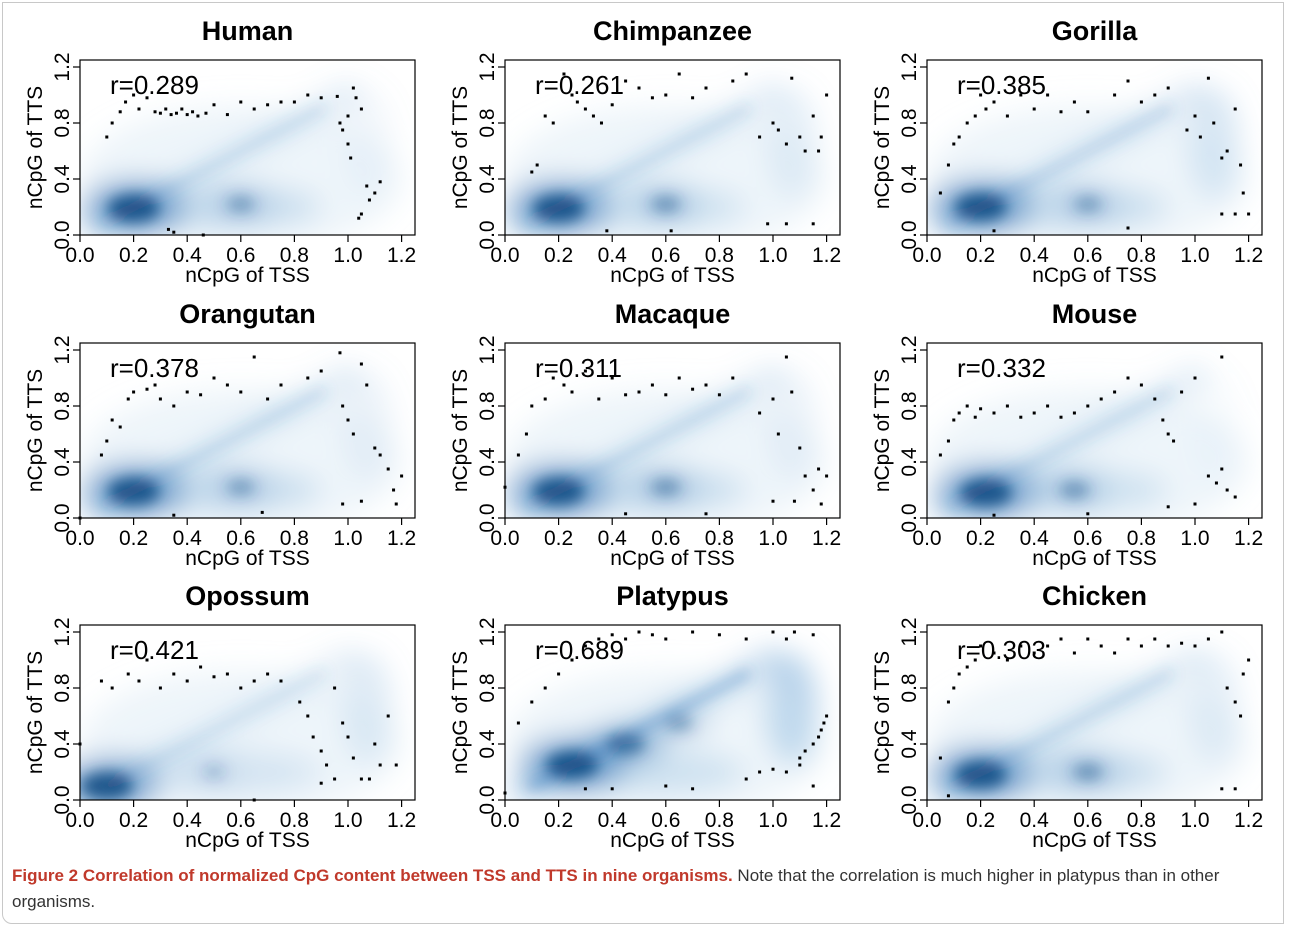 This screenshot has width=1290, height=930. Describe the element at coordinates (487, 66) in the screenshot. I see `y-tick-label: 1.2` at that location.